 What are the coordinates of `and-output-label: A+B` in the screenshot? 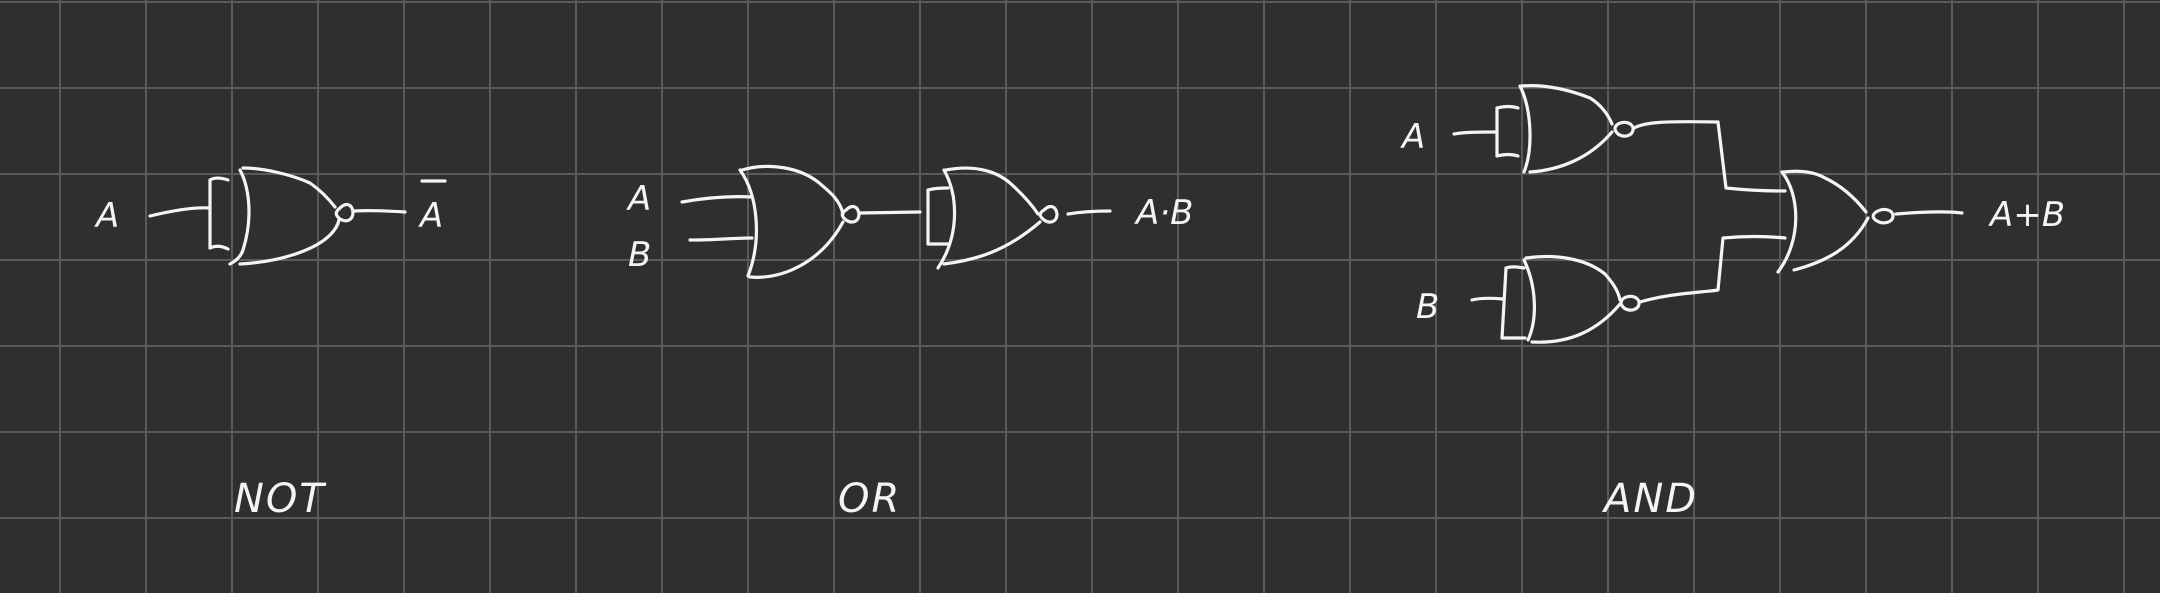 It's located at (2026, 215).